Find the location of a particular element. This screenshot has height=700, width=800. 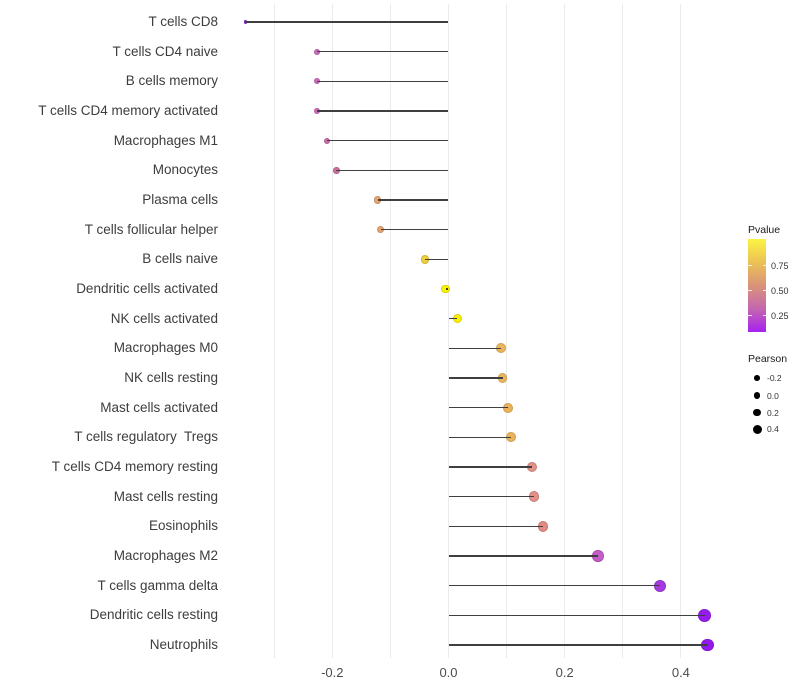

legend-pvalue-title: Pvalue is located at coordinates (764, 230).